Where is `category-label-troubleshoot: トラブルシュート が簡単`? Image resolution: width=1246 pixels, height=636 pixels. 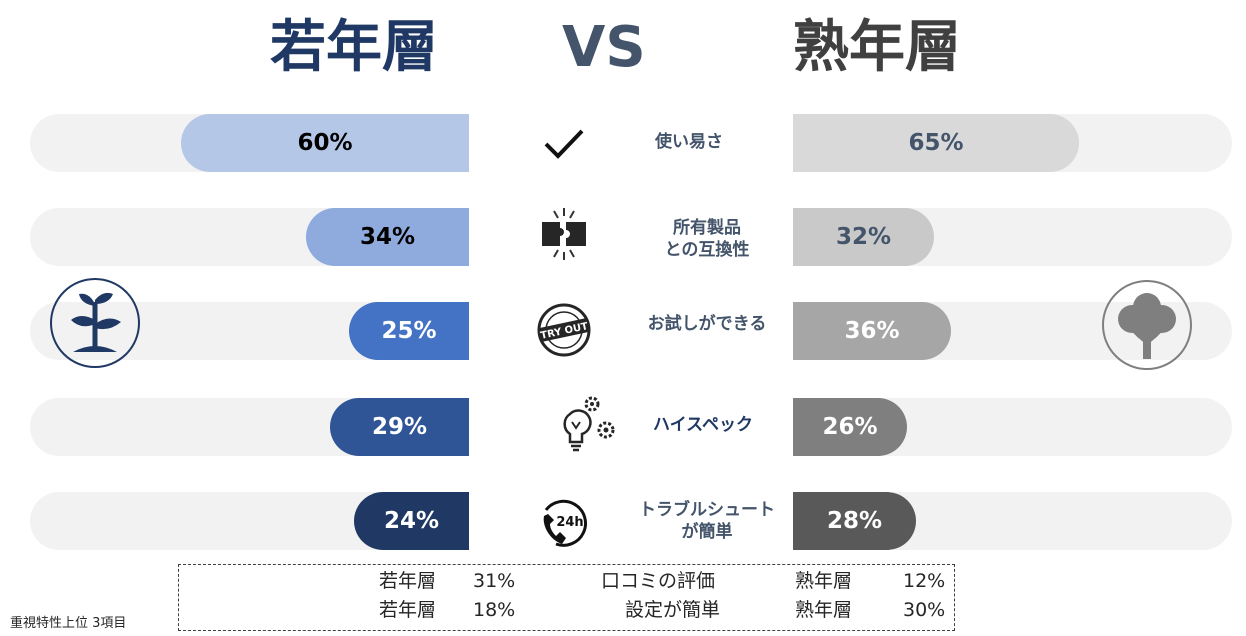
category-label-troubleshoot: トラブルシュート が簡単 is located at coordinates (707, 521).